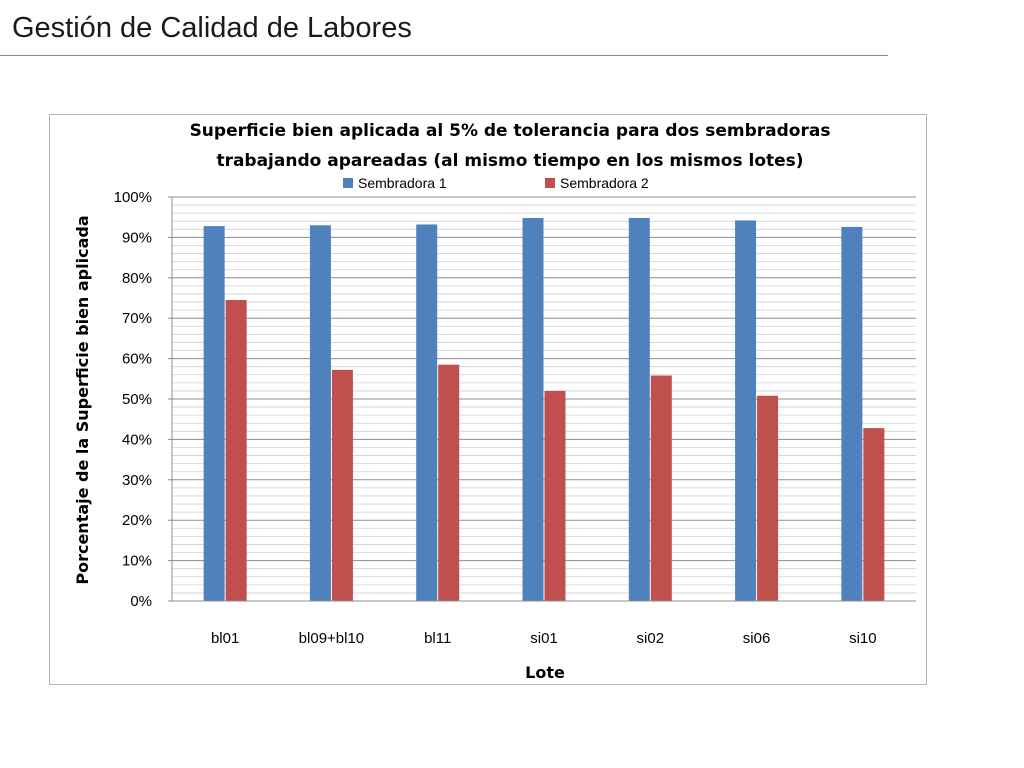 The image size is (1024, 768). What do you see at coordinates (137, 318) in the screenshot?
I see `y-tick-label: 70%` at bounding box center [137, 318].